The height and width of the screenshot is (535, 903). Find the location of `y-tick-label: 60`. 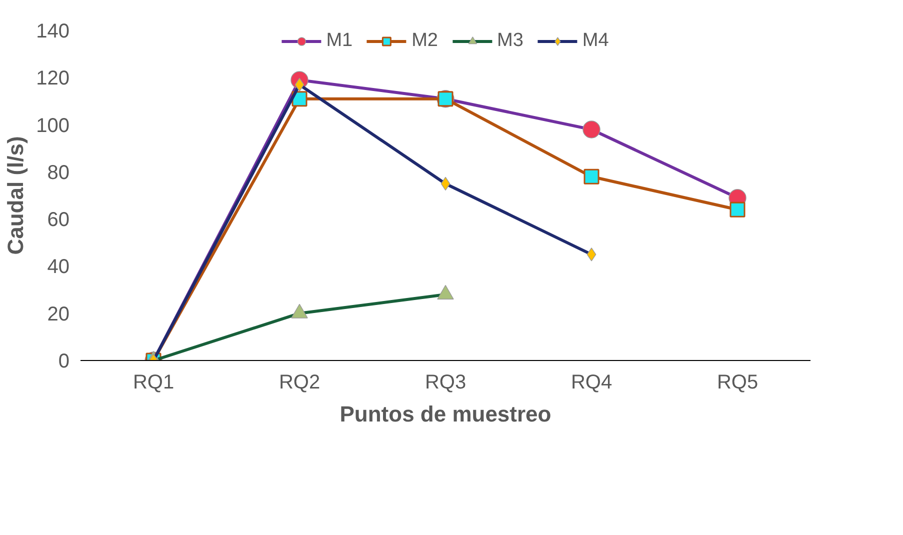

y-tick-label: 60 is located at coordinates (58, 220).